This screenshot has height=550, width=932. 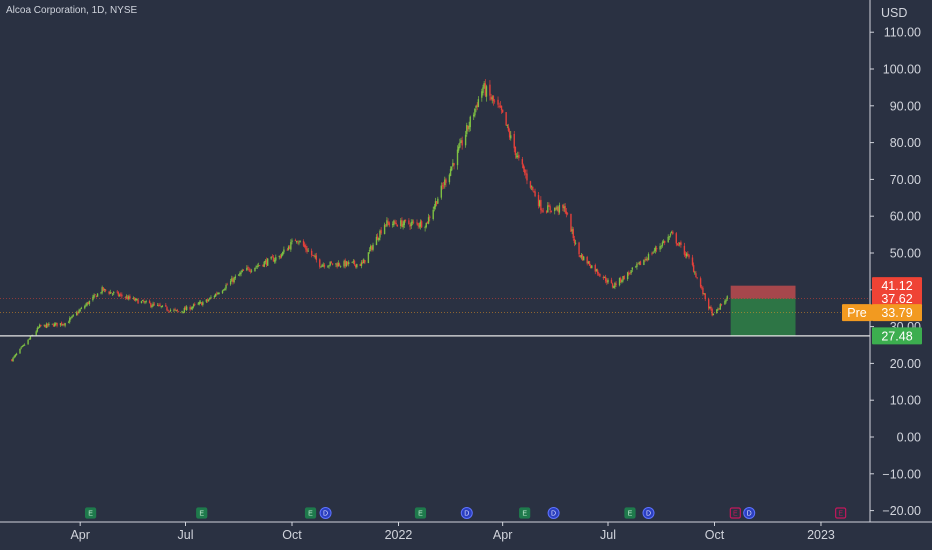 What do you see at coordinates (466, 531) in the screenshot?
I see `time-axis: Apr Jul Oct 2022 Apr Jul Oct 2023` at bounding box center [466, 531].